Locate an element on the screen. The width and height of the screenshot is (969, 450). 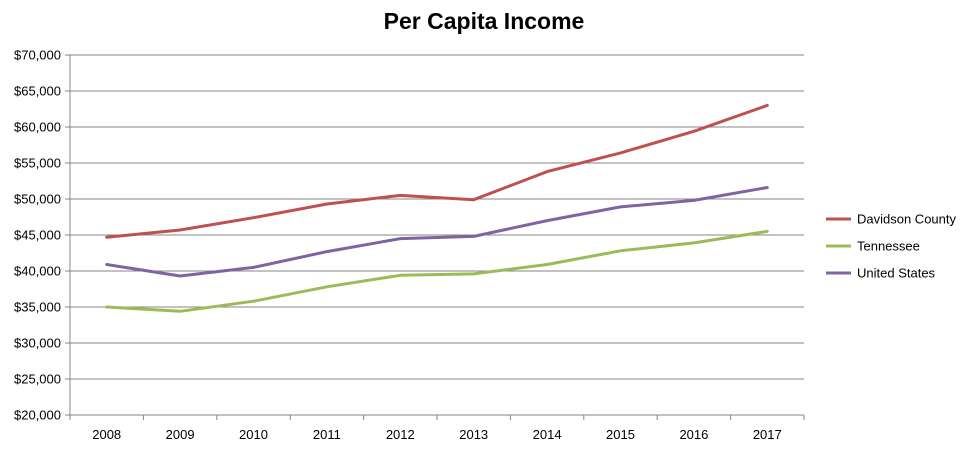
y-tick-label: $70,000 is located at coordinates (37, 55).